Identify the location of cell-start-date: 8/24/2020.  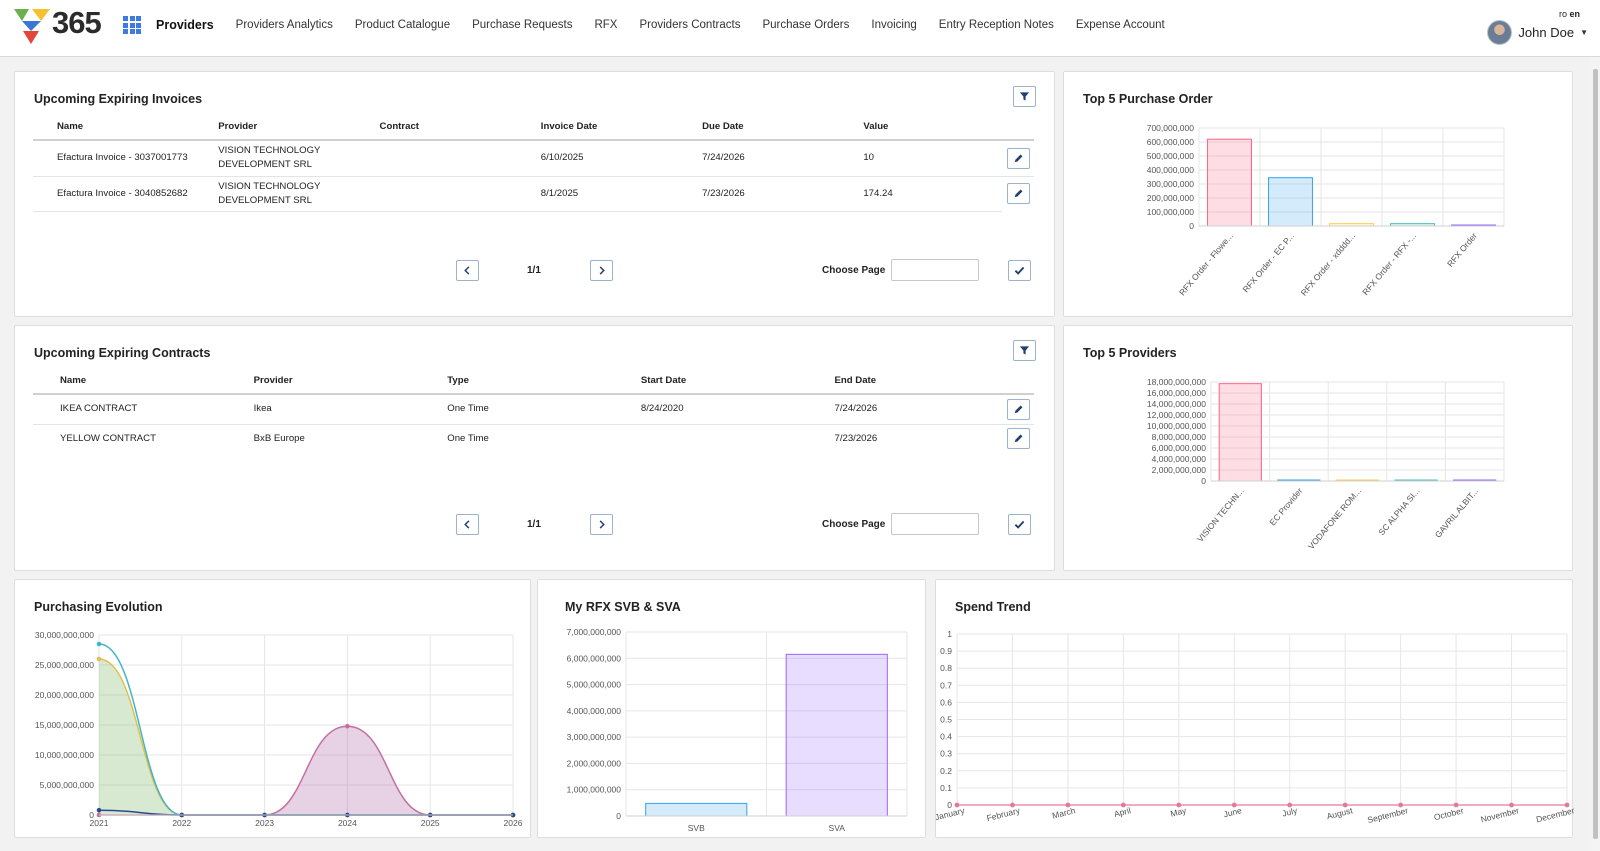
(710, 409).